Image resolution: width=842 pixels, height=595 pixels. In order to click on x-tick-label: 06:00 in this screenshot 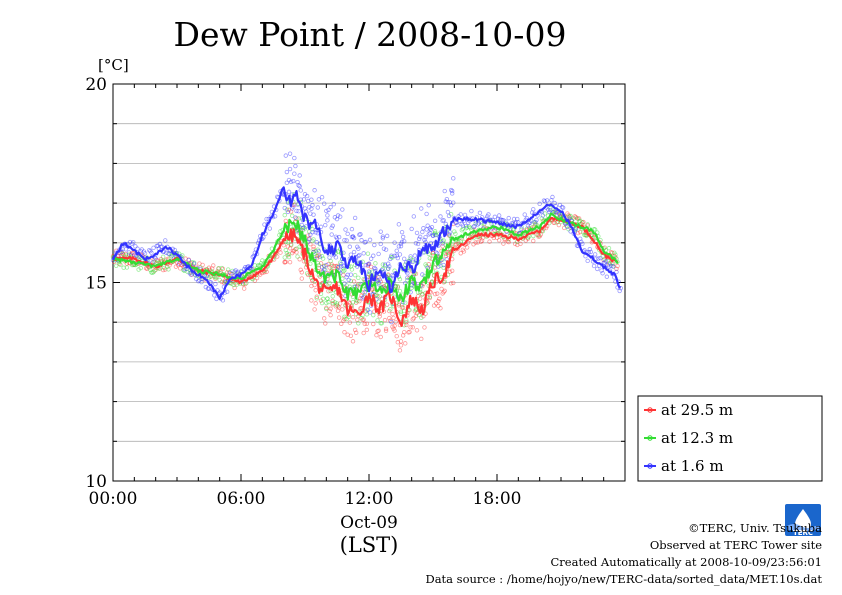, I will do `click(241, 499)`.